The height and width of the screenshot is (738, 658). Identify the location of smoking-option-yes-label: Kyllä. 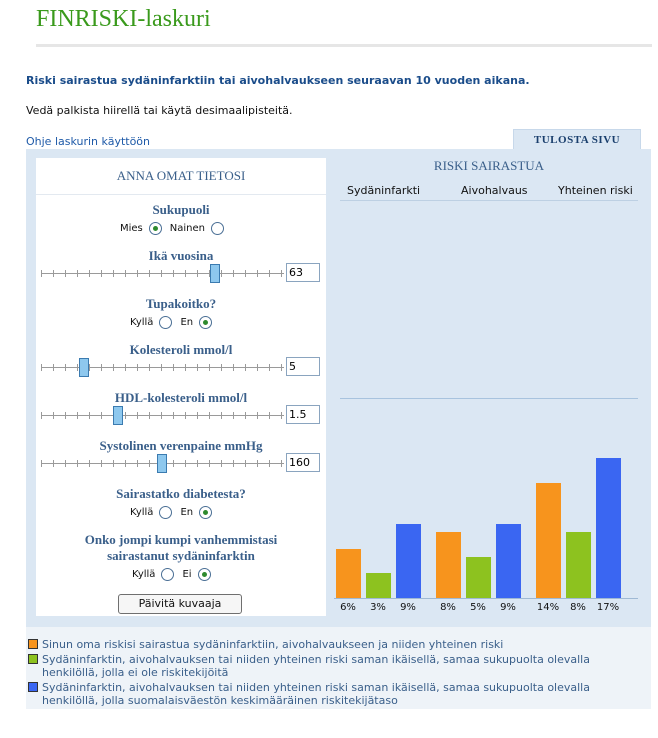
(142, 322).